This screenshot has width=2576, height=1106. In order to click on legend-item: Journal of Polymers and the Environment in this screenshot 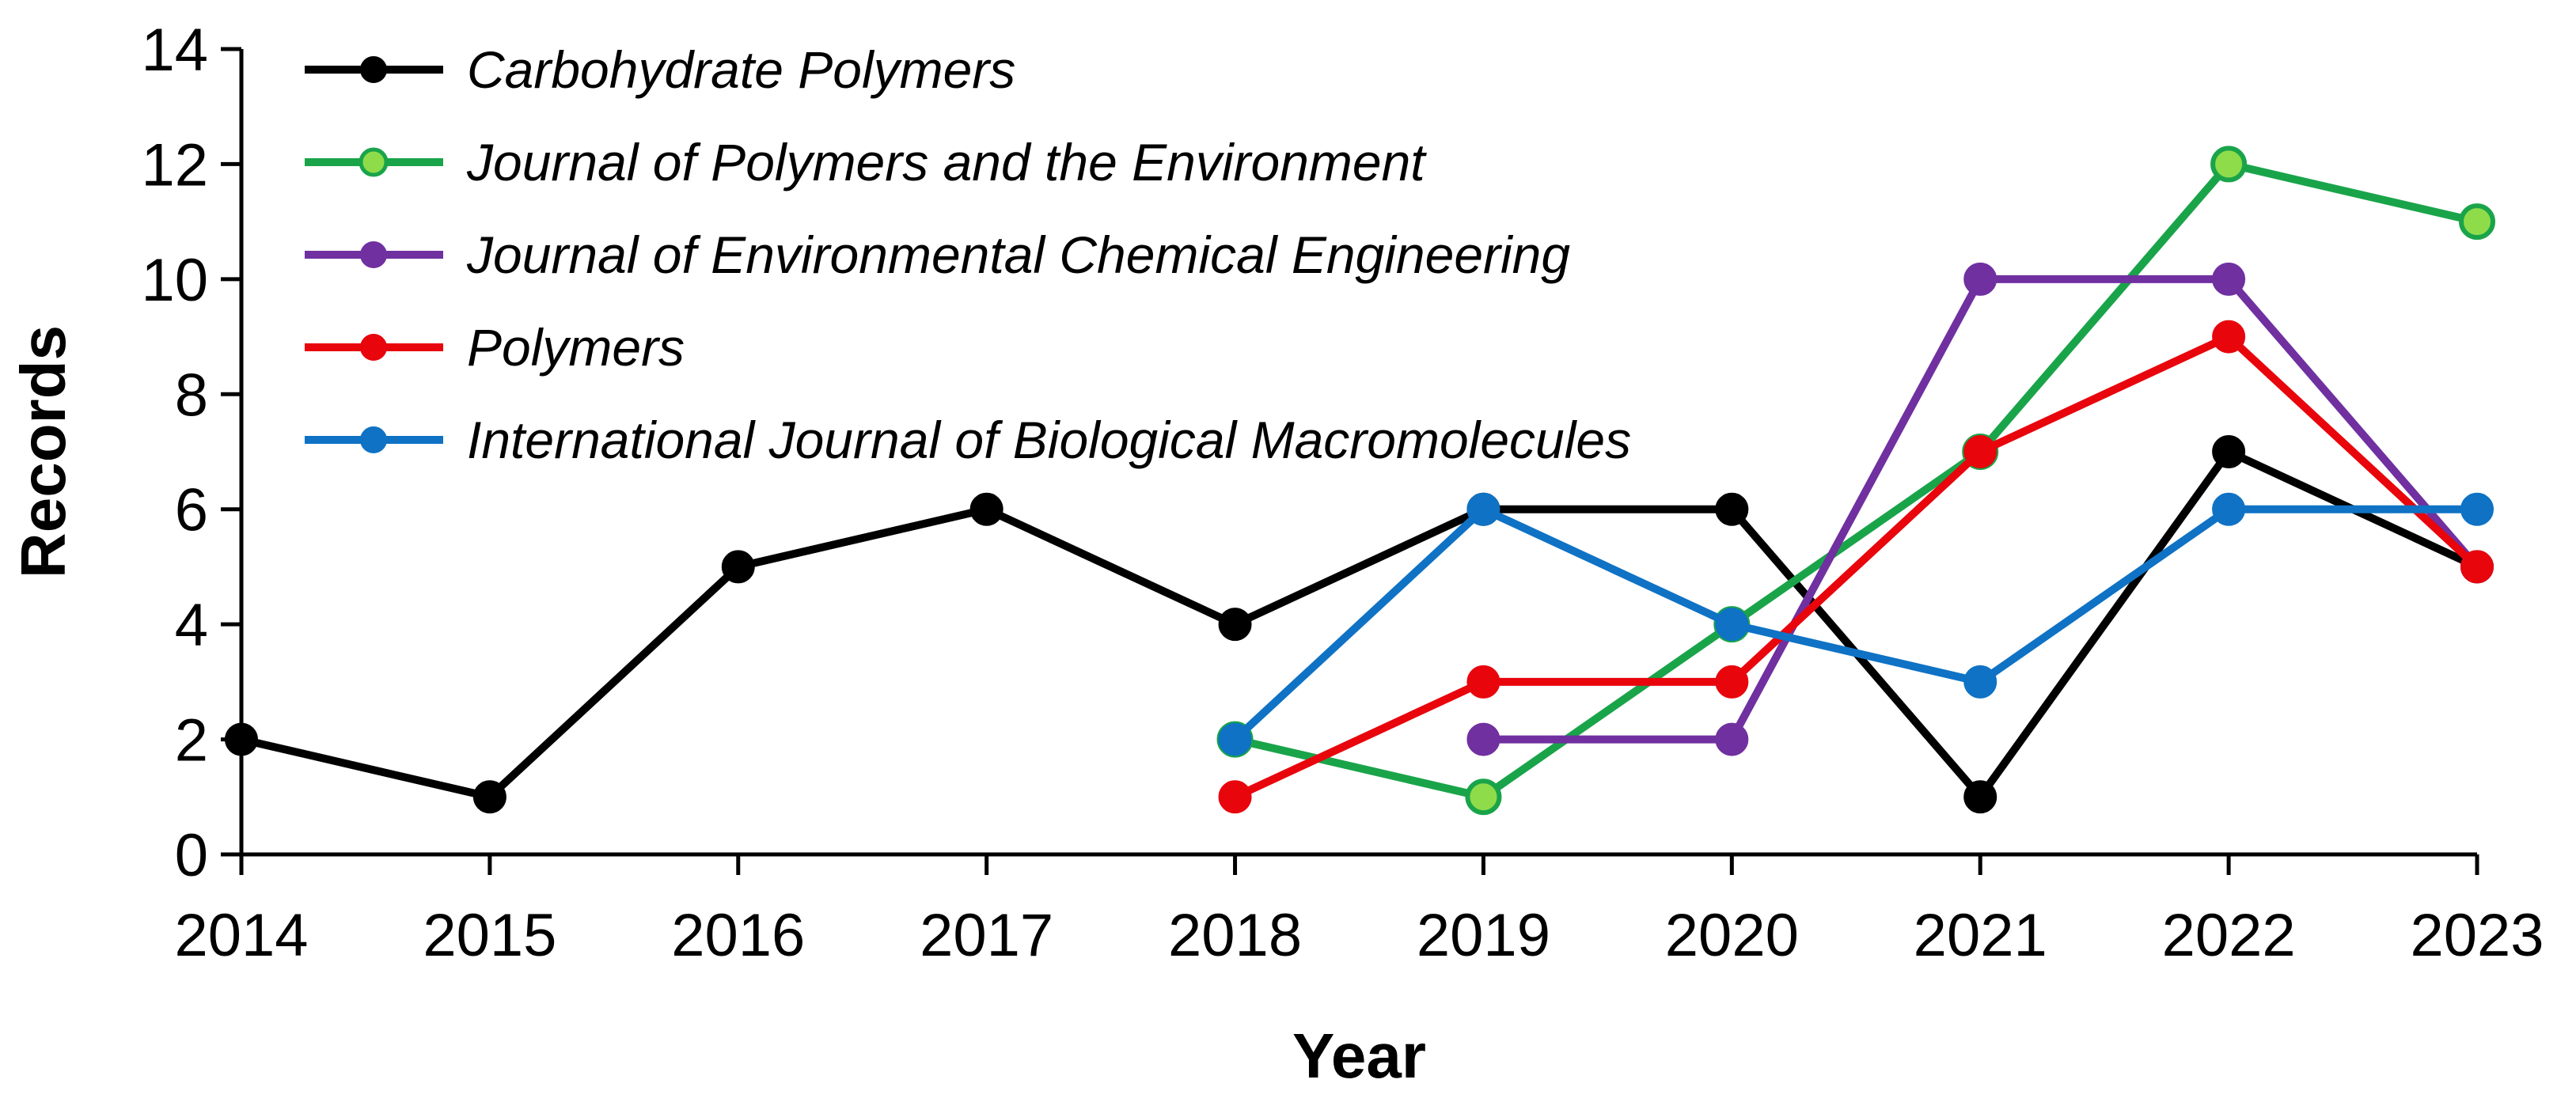, I will do `click(866, 162)`.